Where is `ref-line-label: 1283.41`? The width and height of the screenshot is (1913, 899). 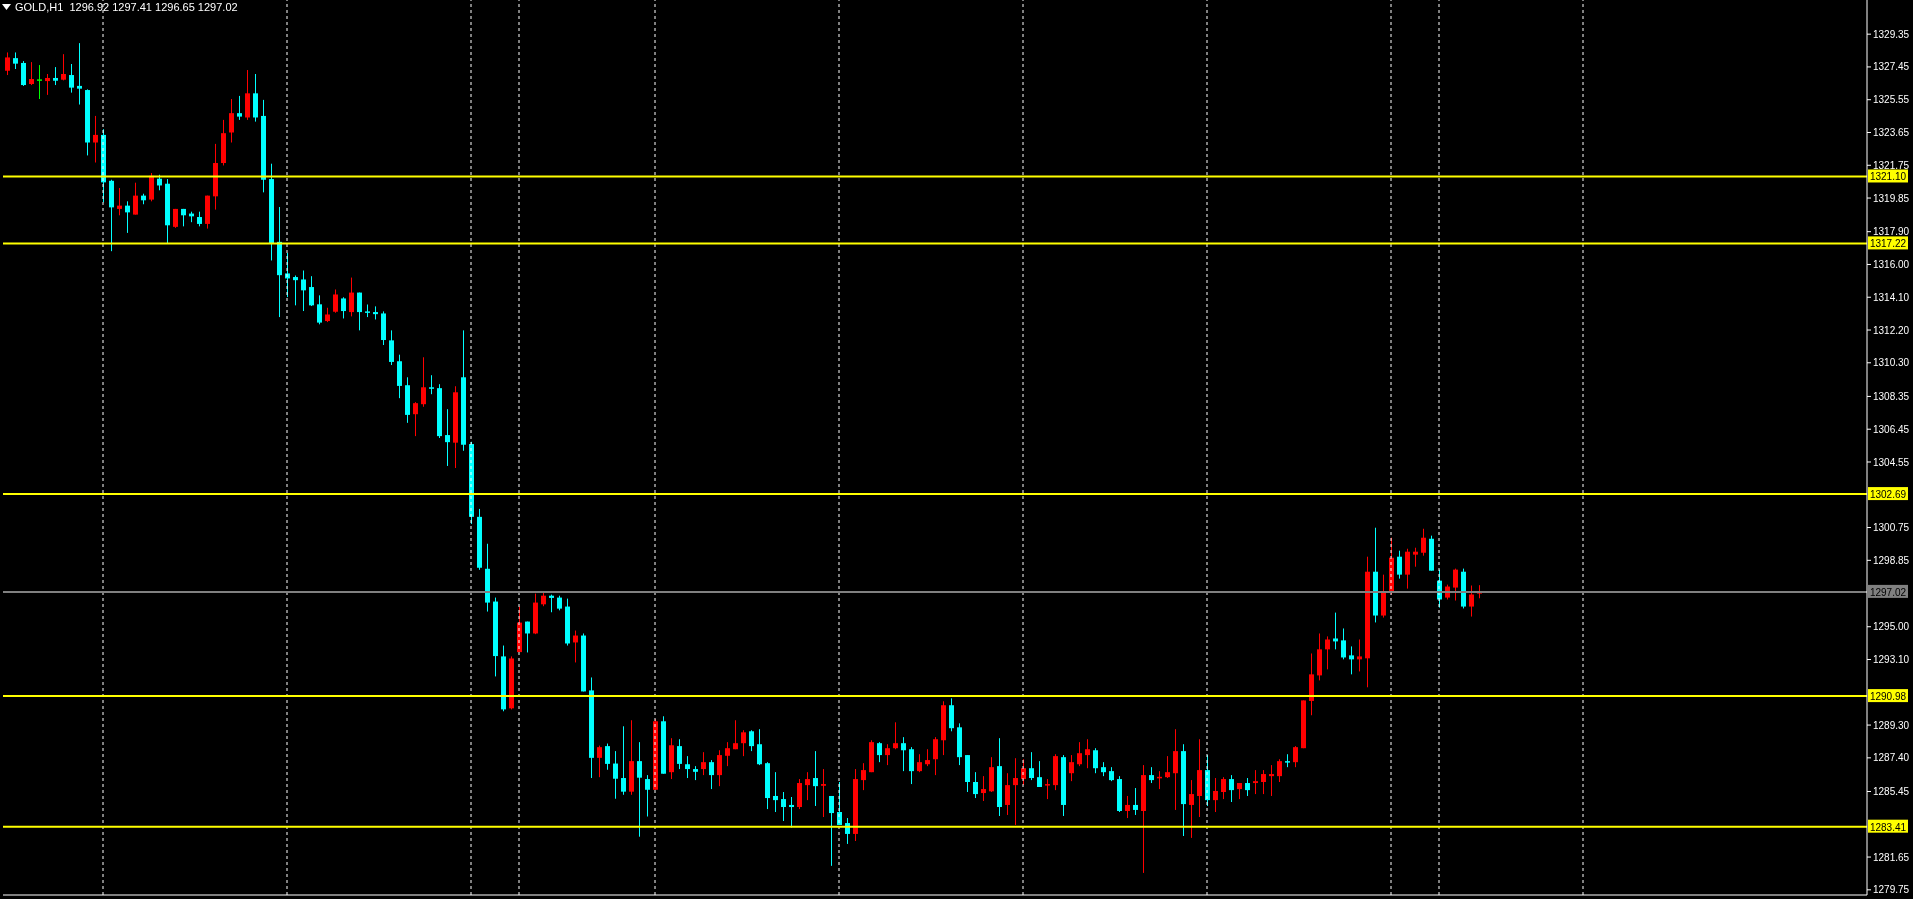 ref-line-label: 1283.41 is located at coordinates (1888, 827).